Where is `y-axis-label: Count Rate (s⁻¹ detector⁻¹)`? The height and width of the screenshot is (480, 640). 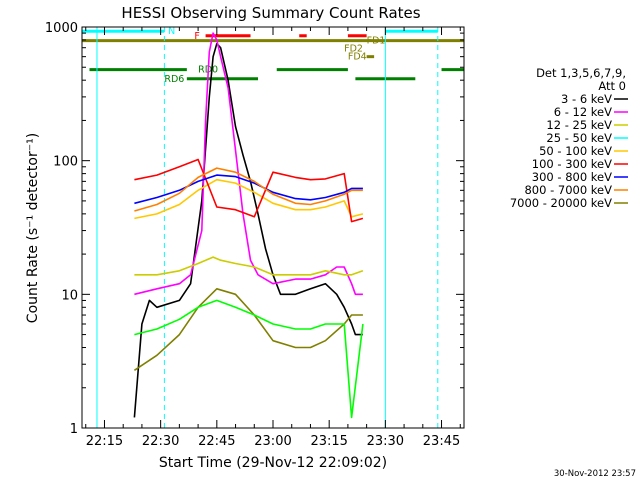 y-axis-label: Count Rate (s⁻¹ detector⁻¹) is located at coordinates (33, 228).